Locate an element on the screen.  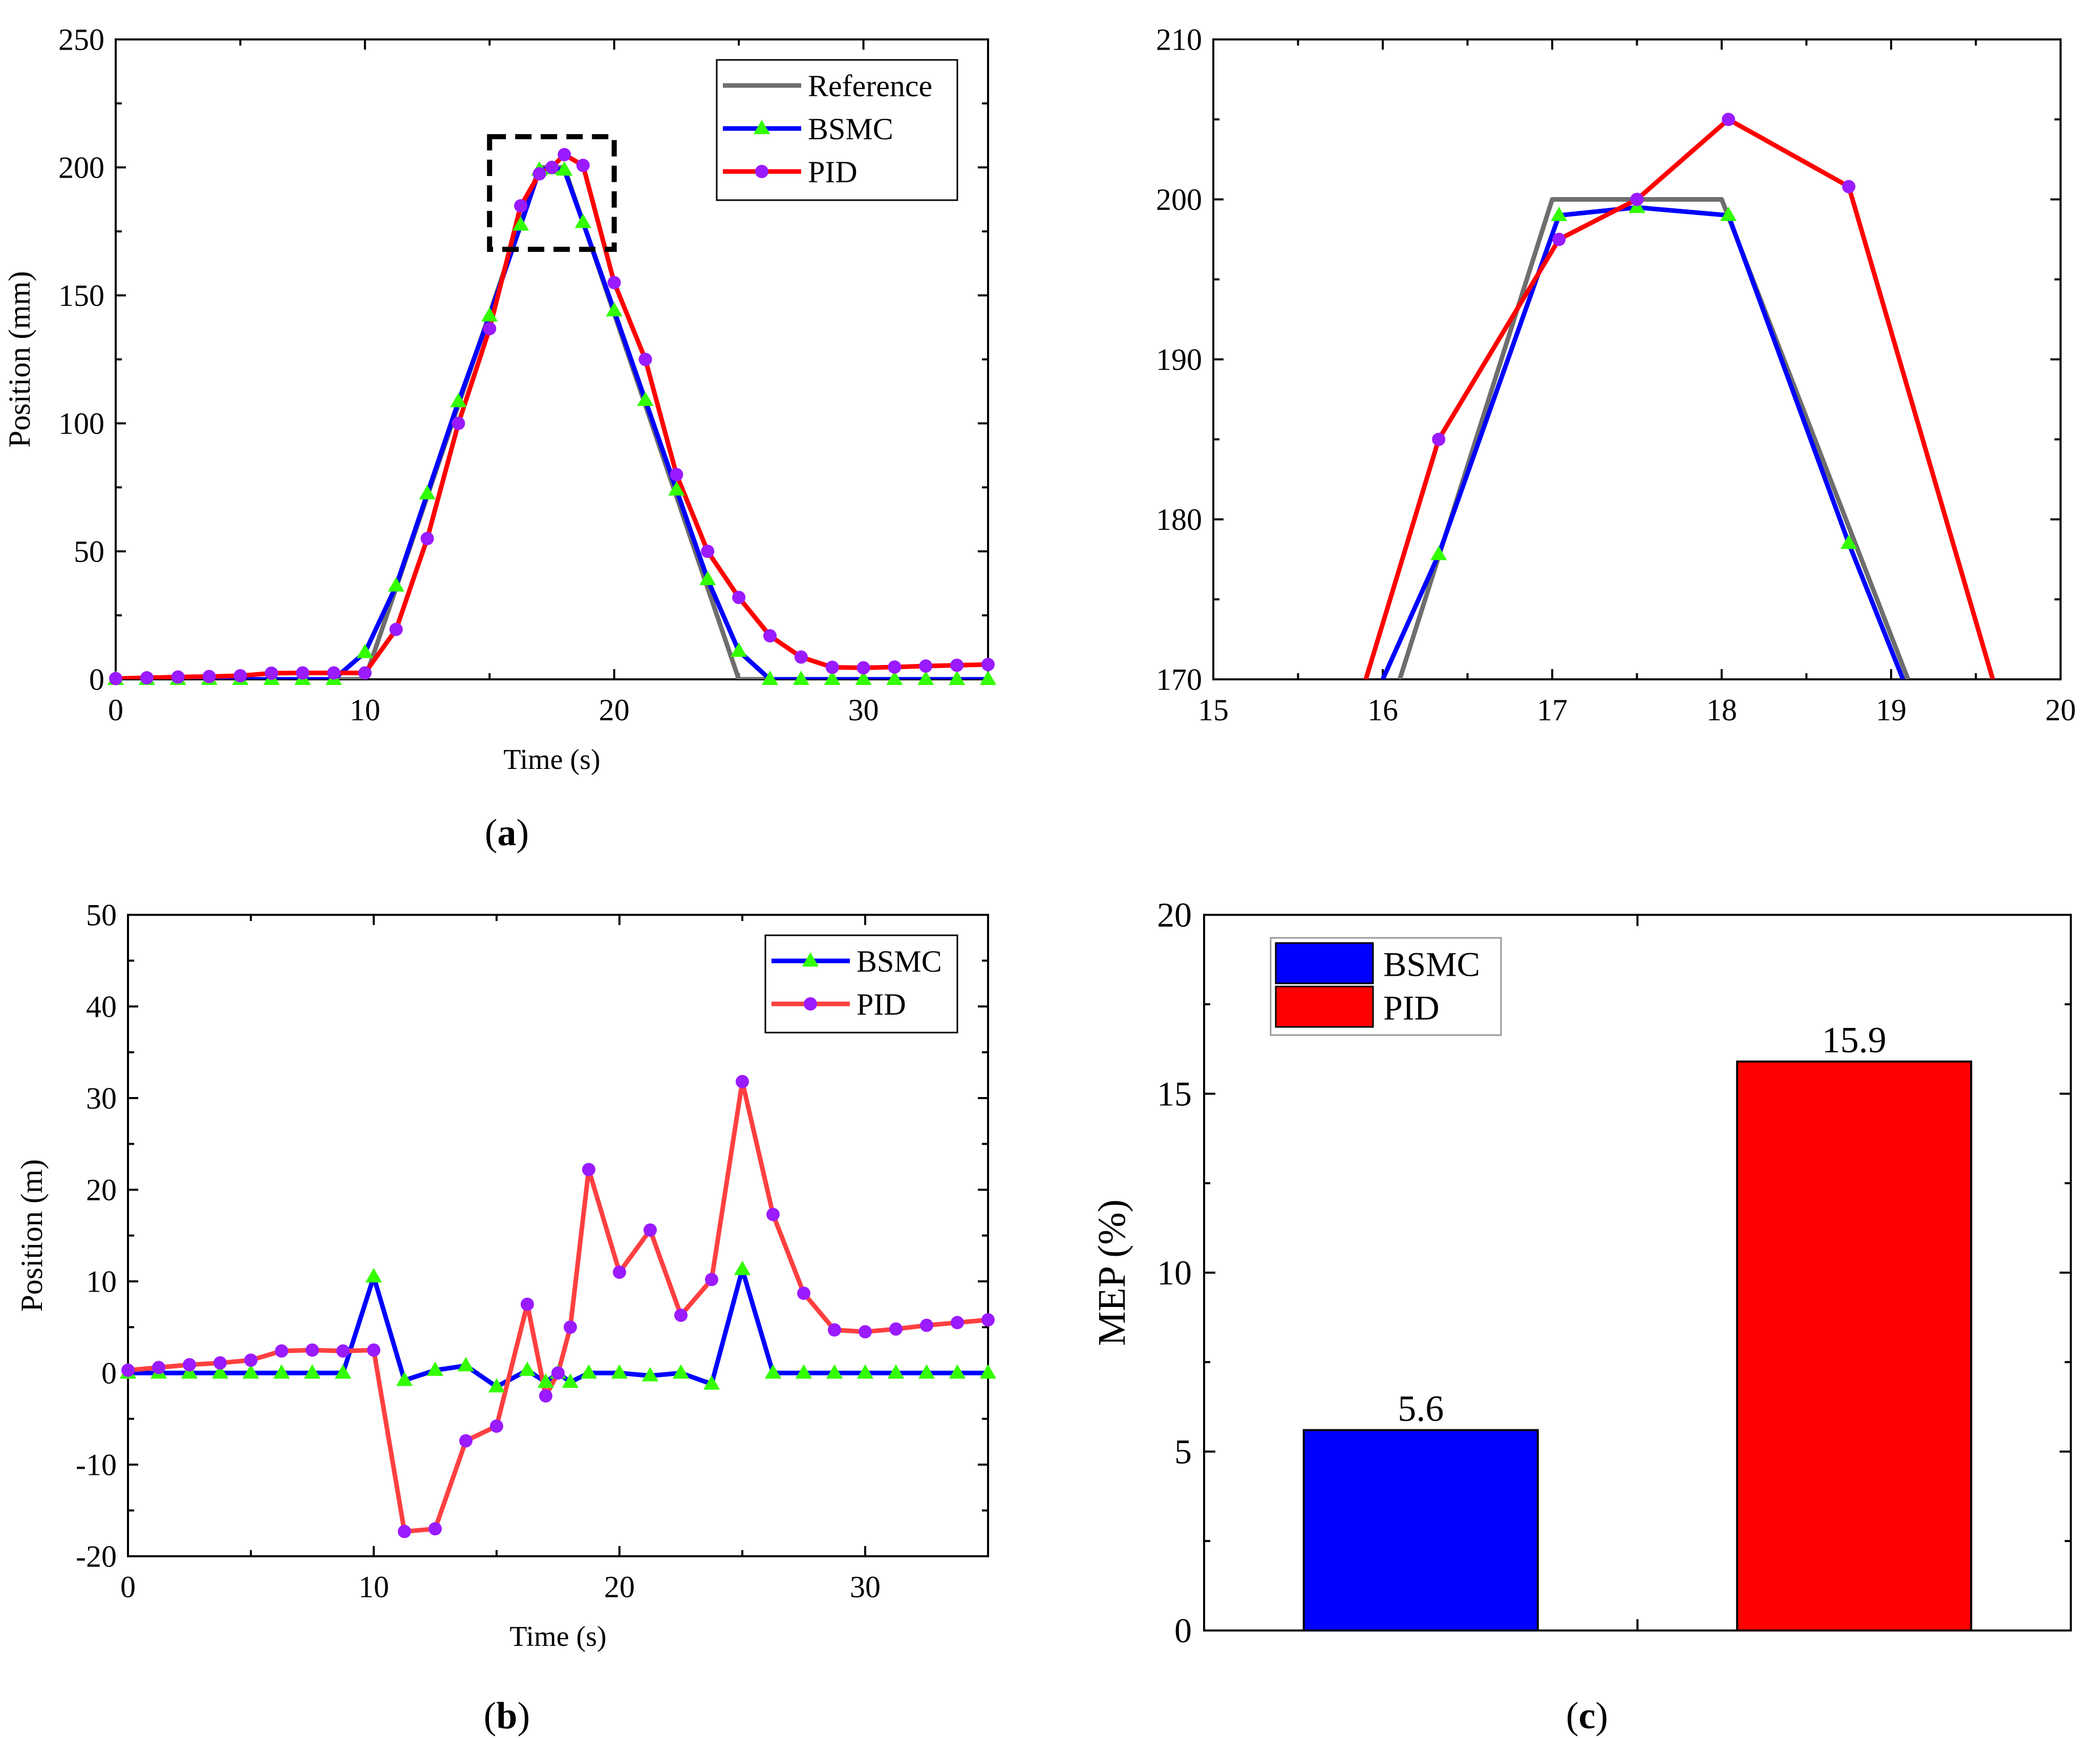
markers-bsmc is located at coordinates (1643, 380).